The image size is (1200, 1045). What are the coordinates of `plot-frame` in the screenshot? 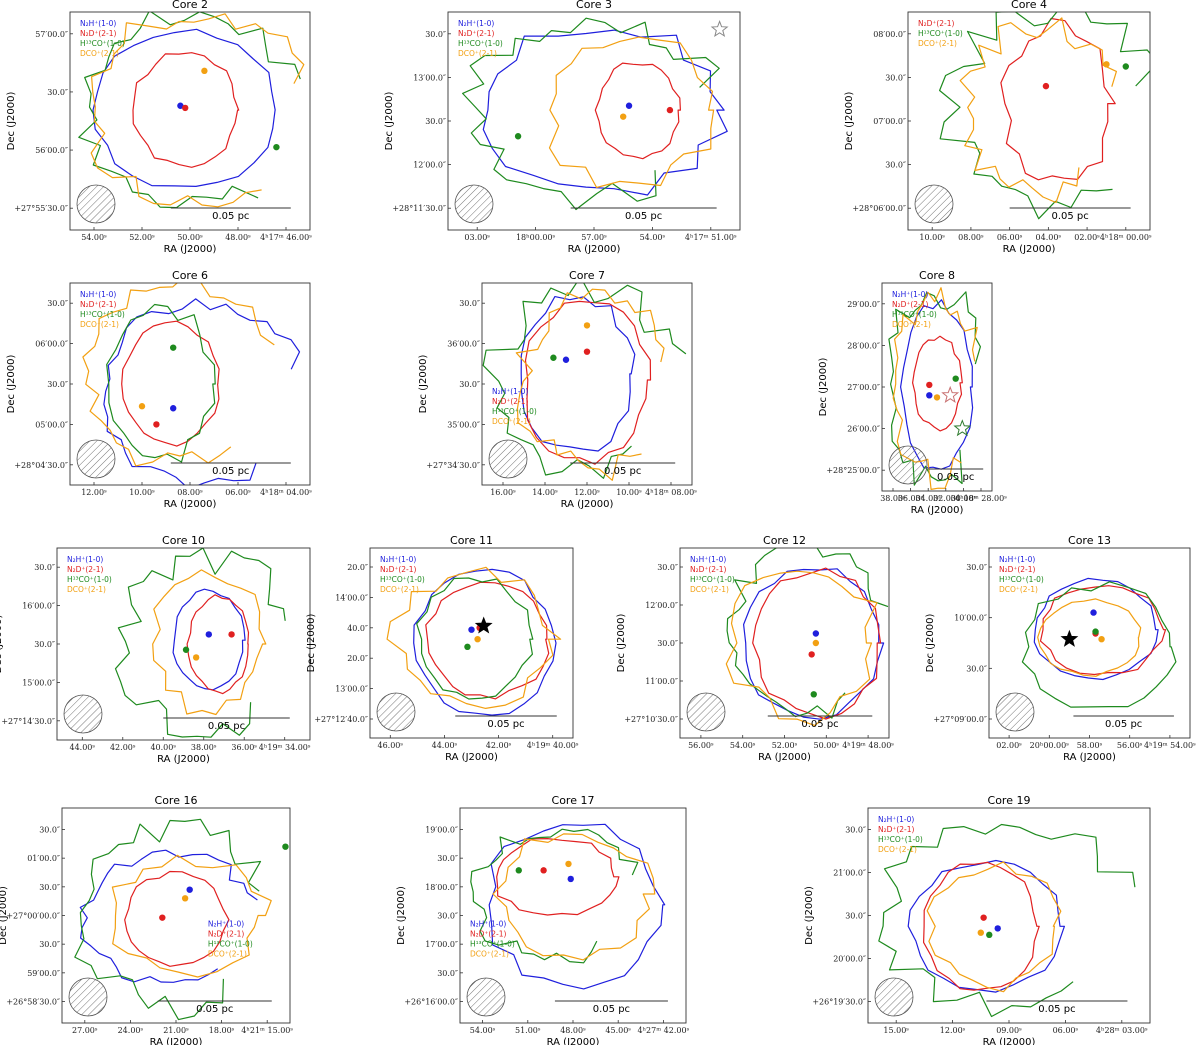 It's located at (471, 643).